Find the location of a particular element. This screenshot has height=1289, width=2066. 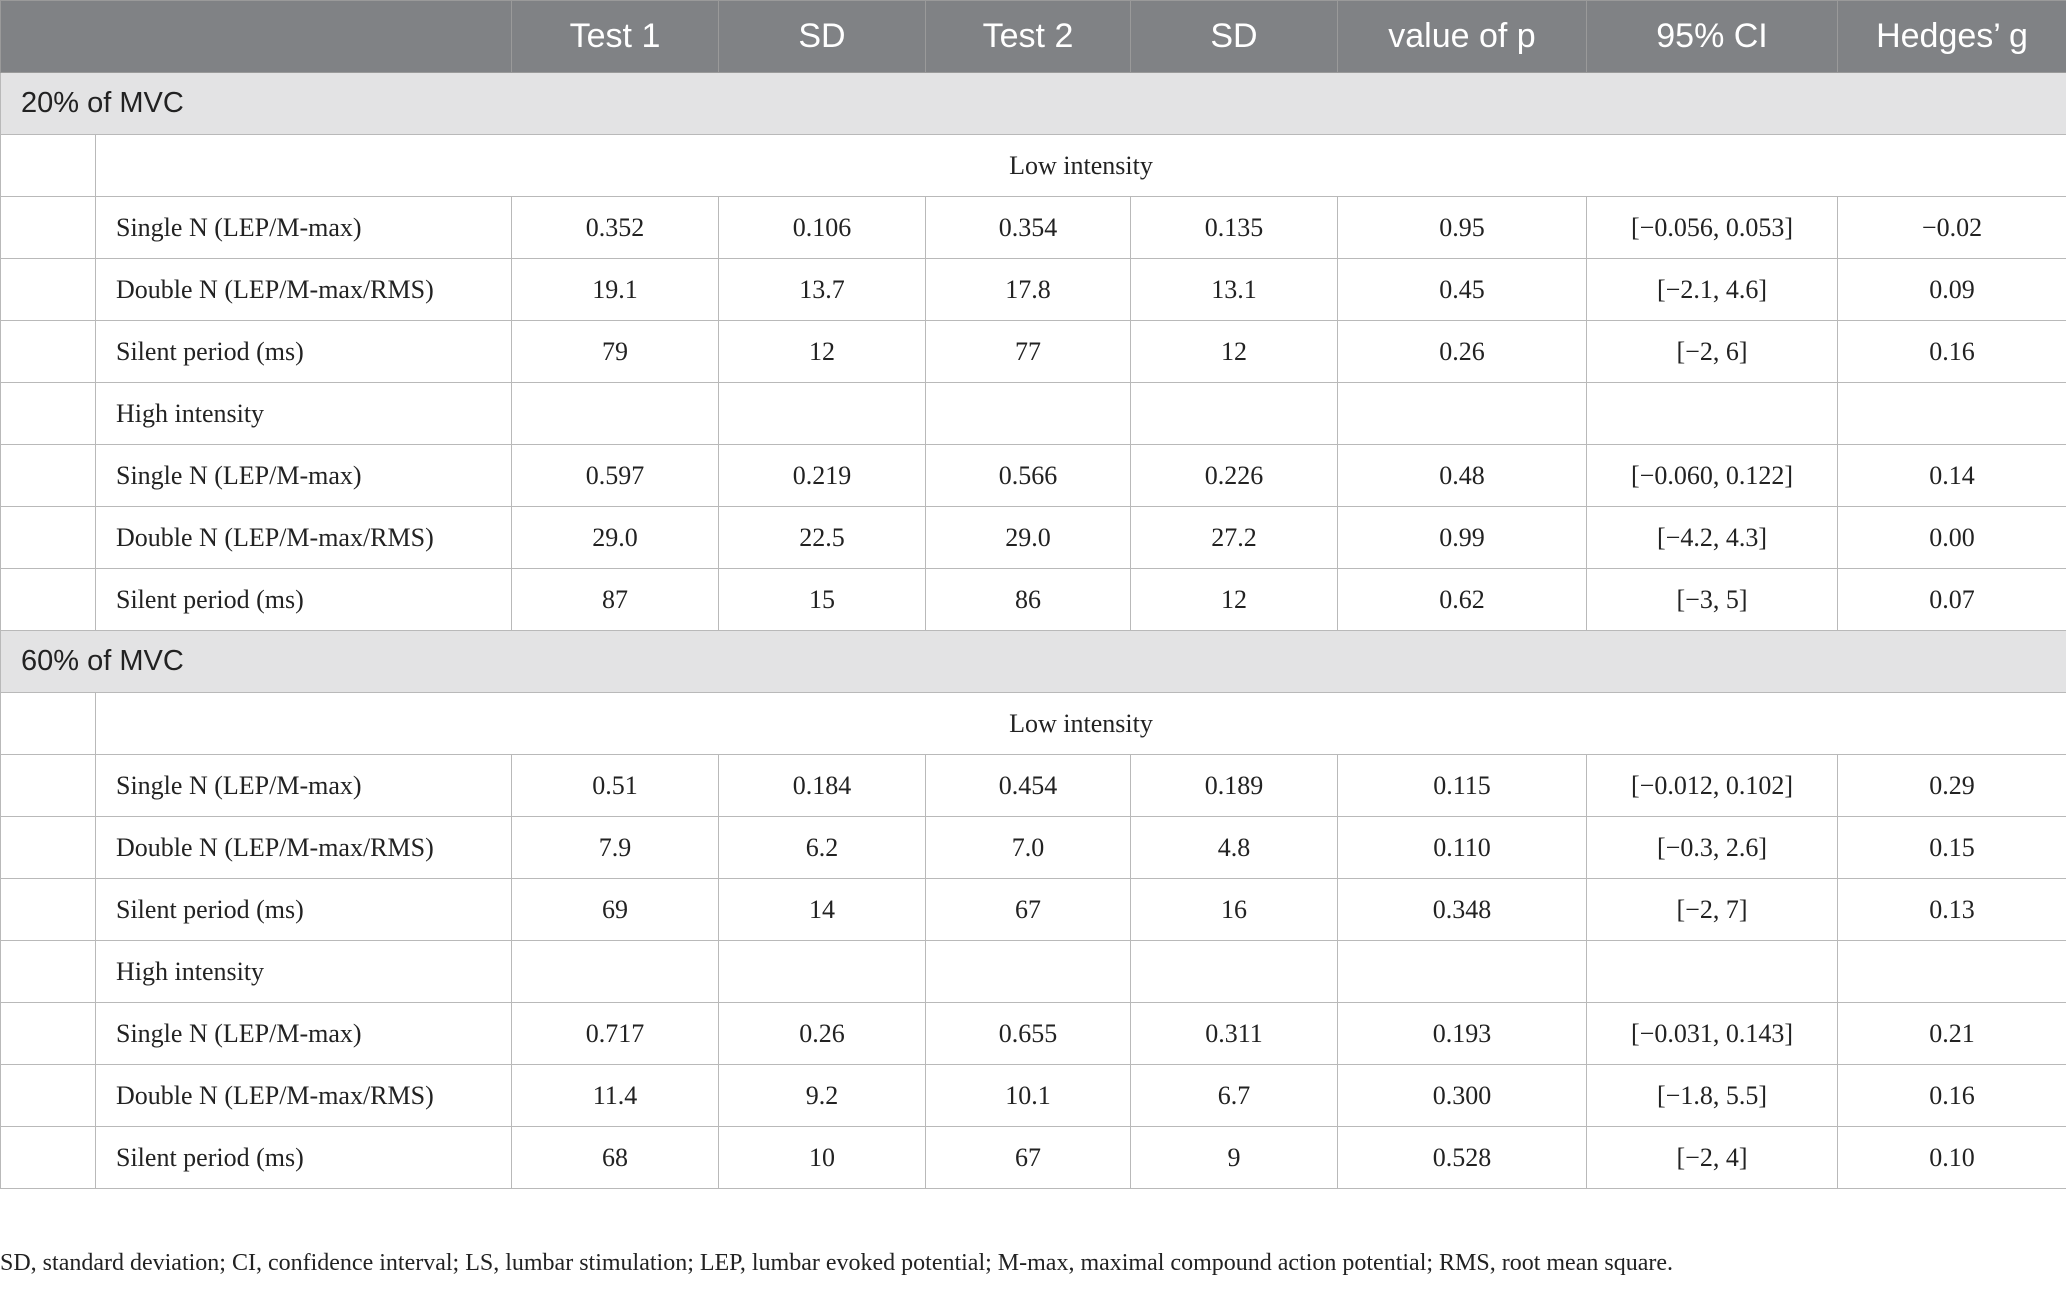

cell: 0.16 is located at coordinates (1951, 351).